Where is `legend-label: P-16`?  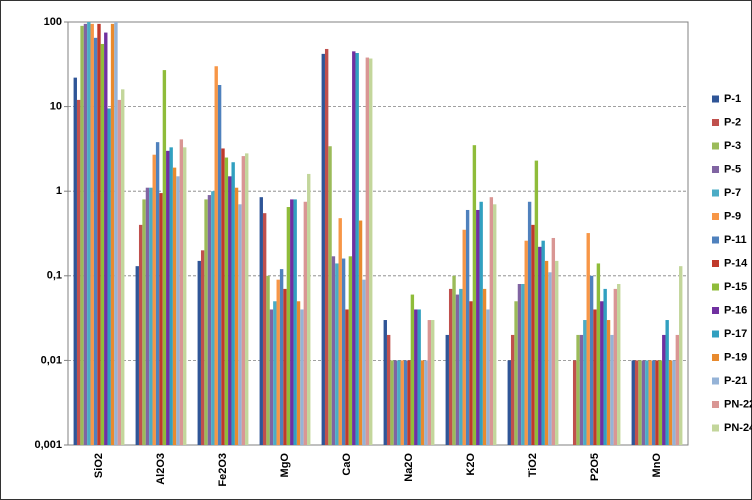 legend-label: P-16 is located at coordinates (735, 310).